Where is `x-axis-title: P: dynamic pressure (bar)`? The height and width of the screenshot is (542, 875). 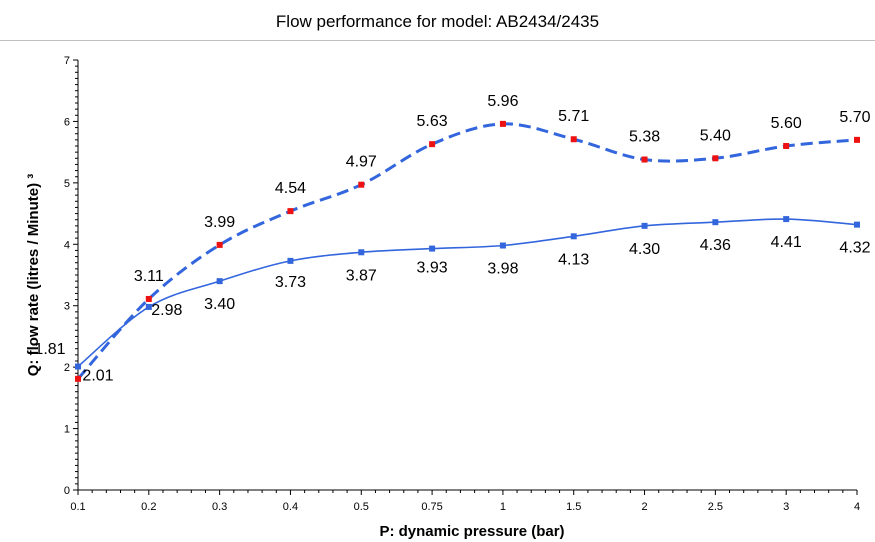 x-axis-title: P: dynamic pressure (bar) is located at coordinates (471, 531).